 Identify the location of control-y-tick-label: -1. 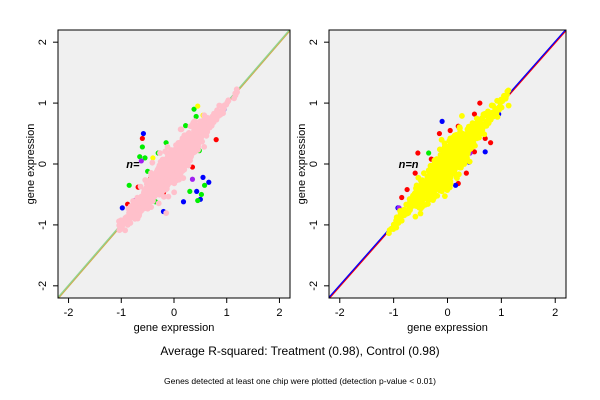
(314, 225).